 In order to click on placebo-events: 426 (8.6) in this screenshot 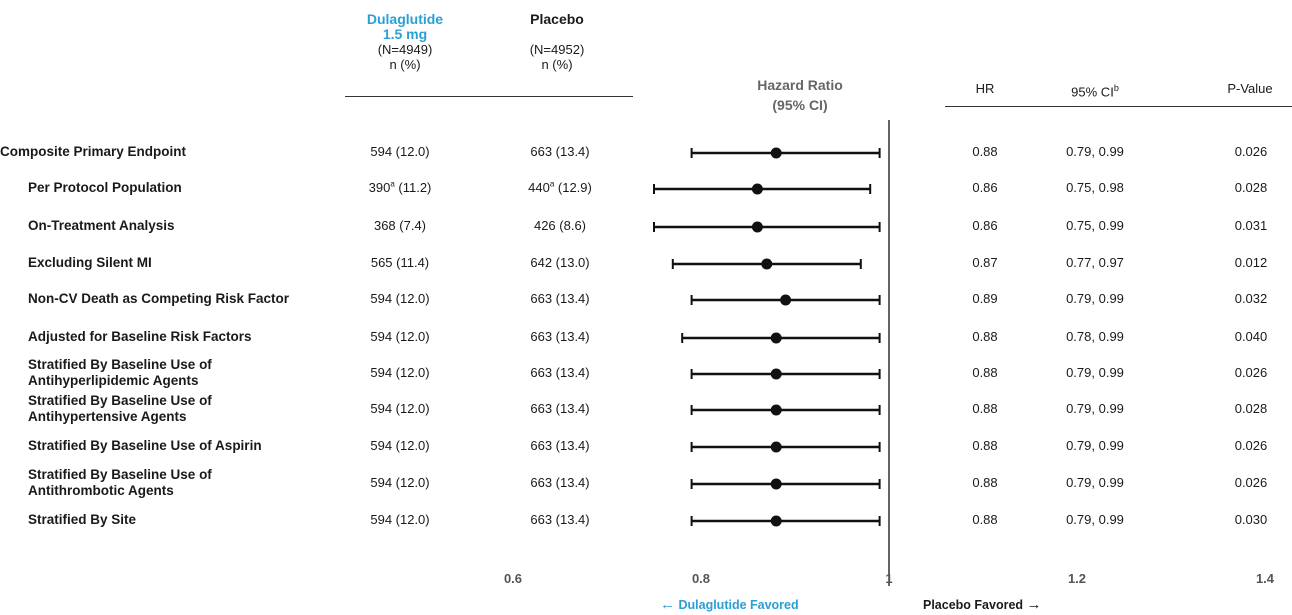, I will do `click(560, 225)`.